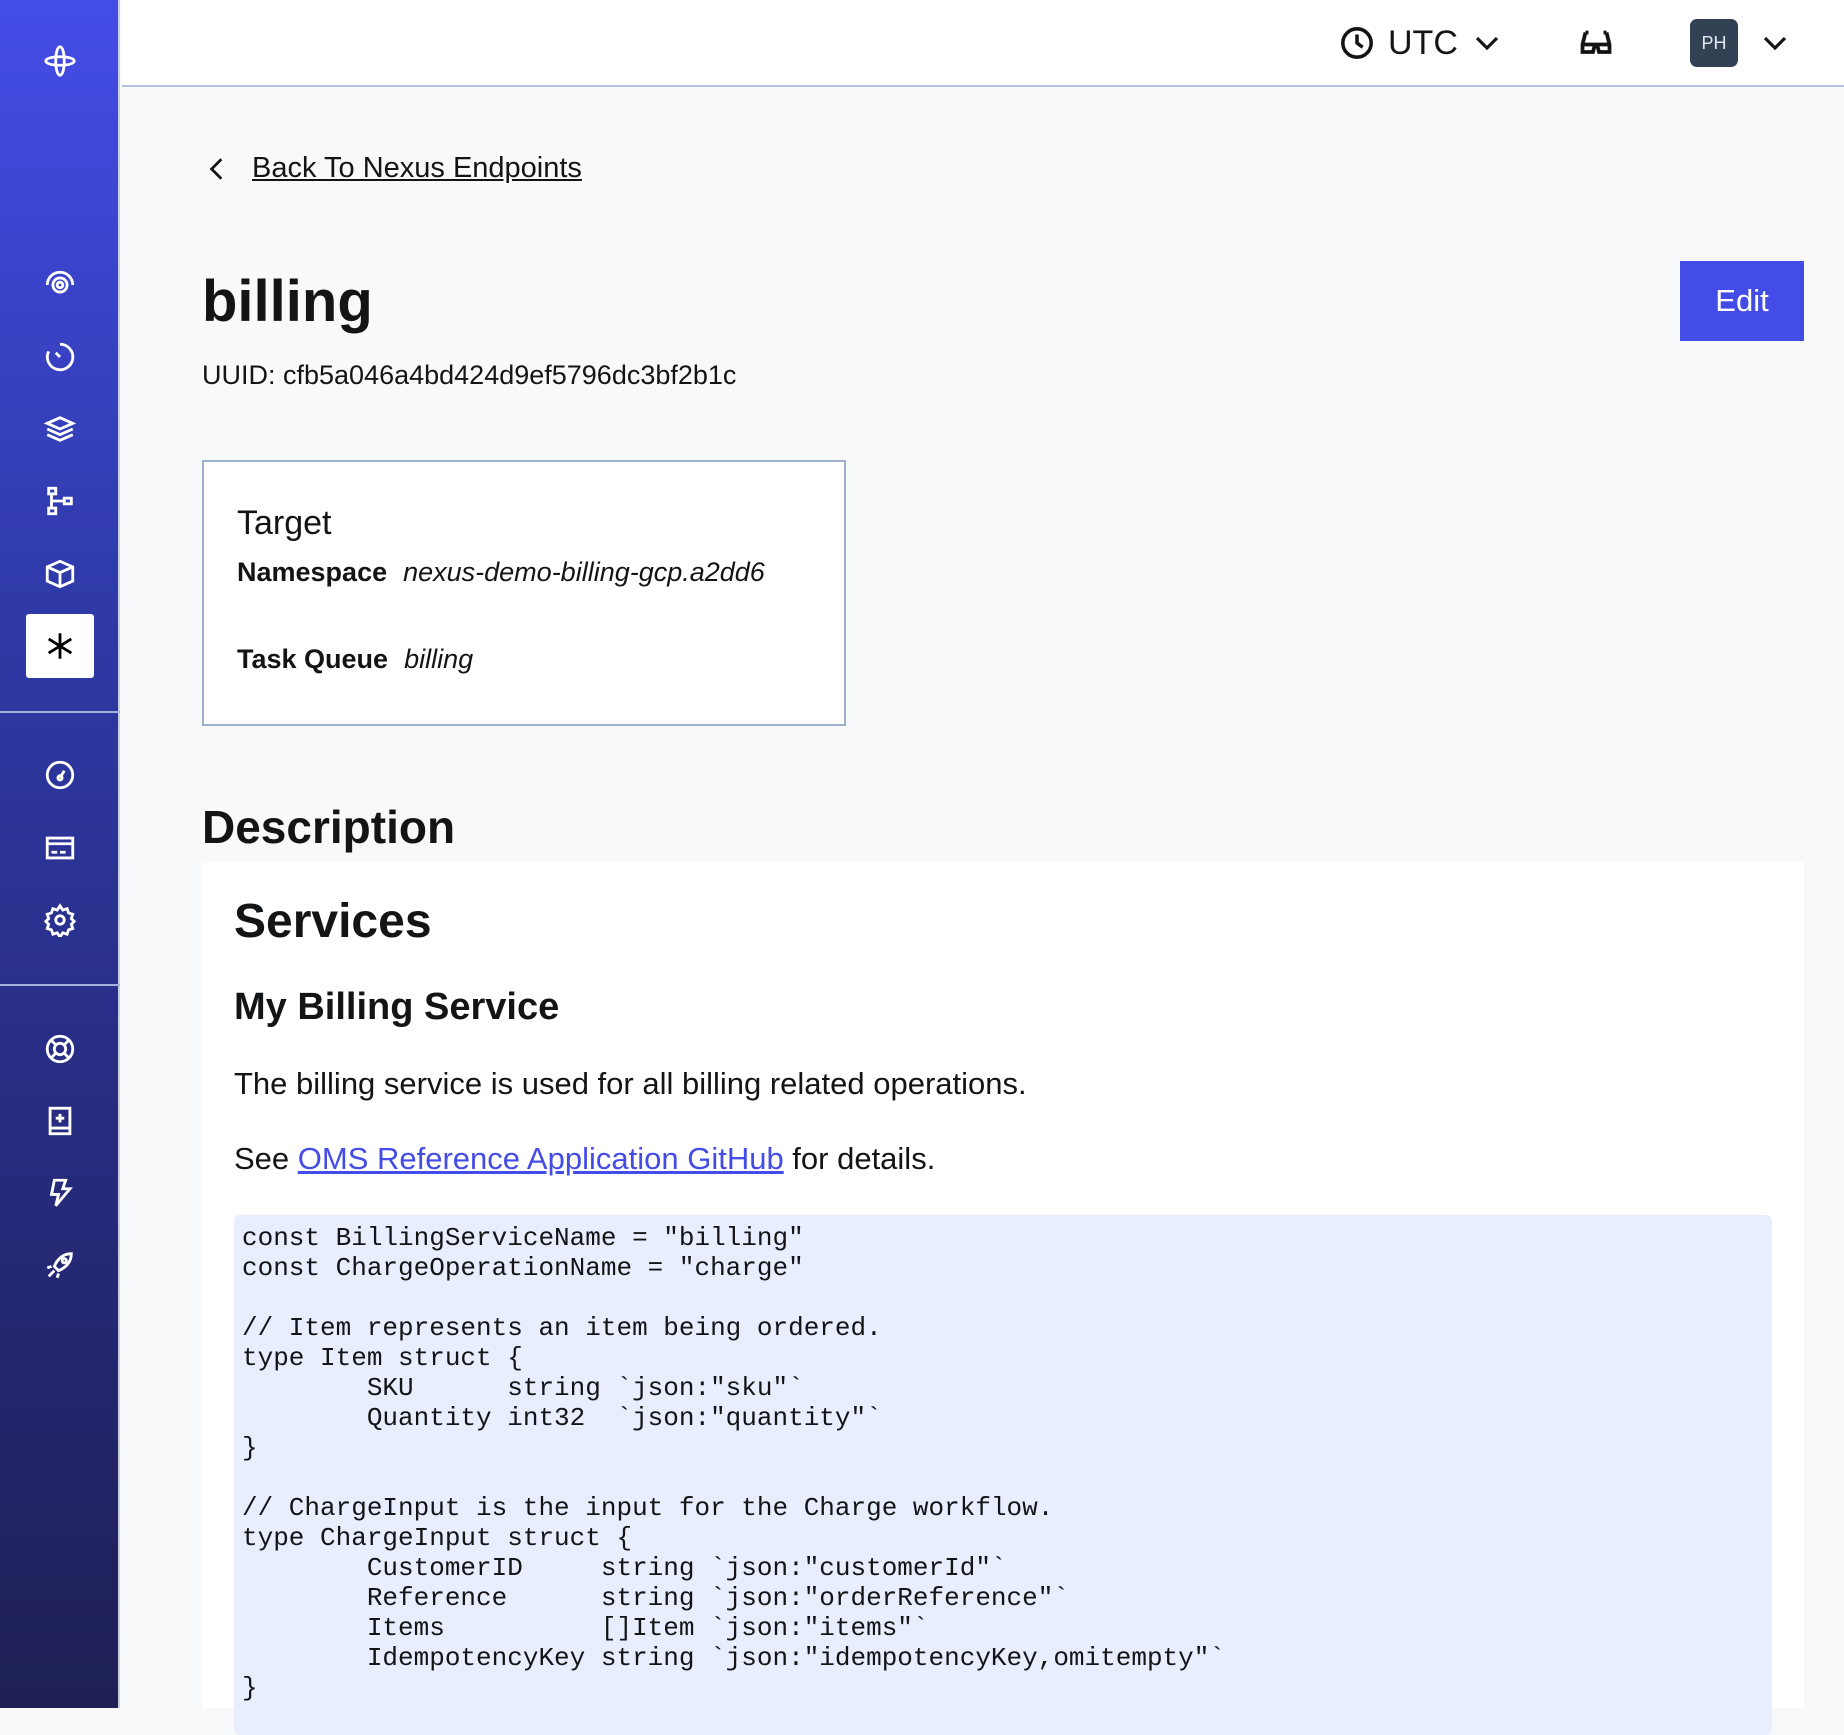  Describe the element at coordinates (60, 501) in the screenshot. I see `deployments-icon` at that location.